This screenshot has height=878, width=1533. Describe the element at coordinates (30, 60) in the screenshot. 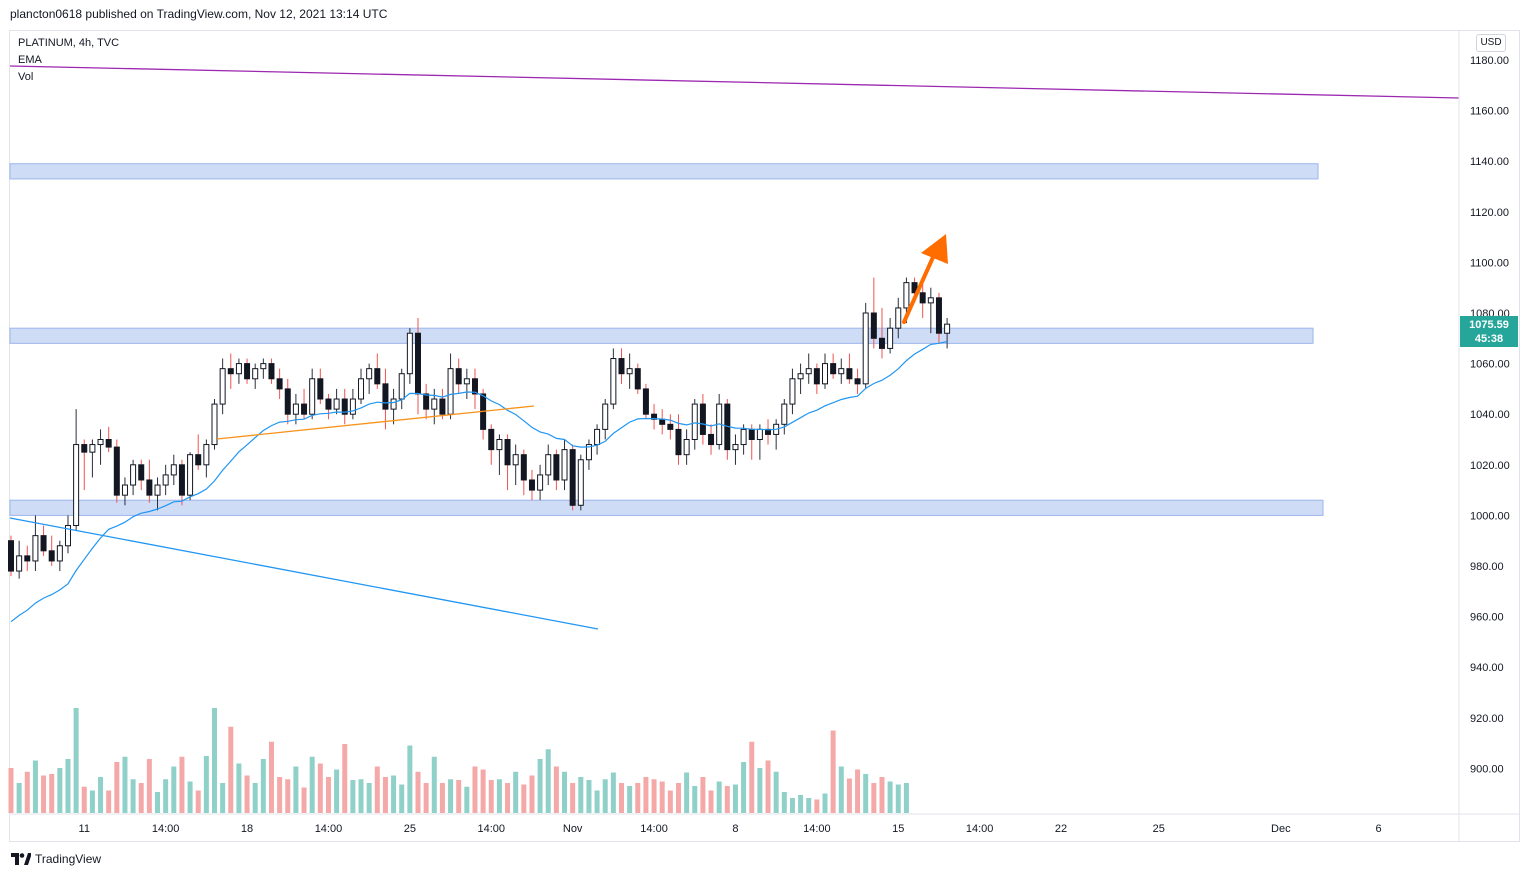

I see `ema-label: EMA` at that location.